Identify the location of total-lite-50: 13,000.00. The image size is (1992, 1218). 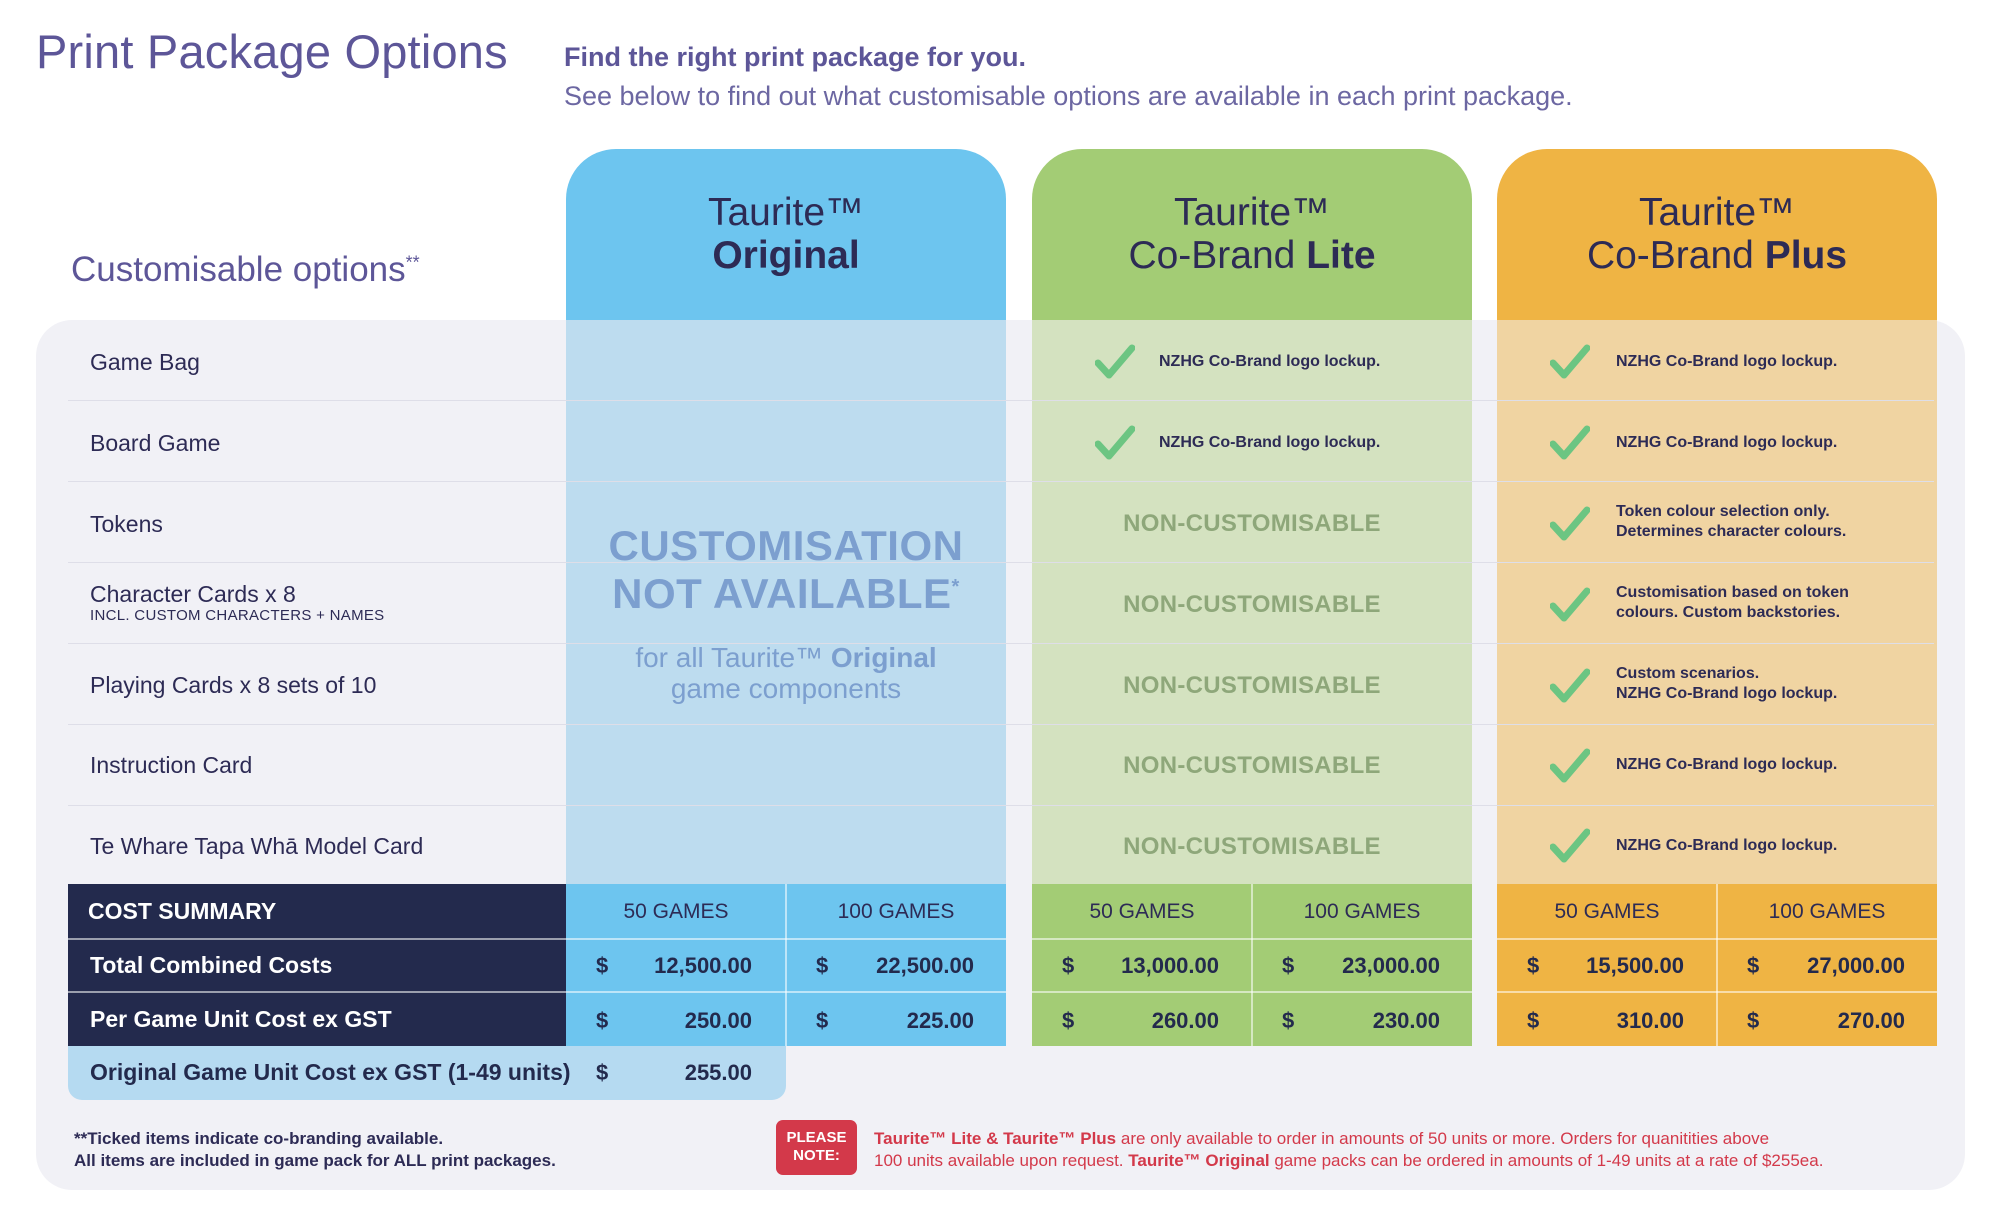
(1170, 965).